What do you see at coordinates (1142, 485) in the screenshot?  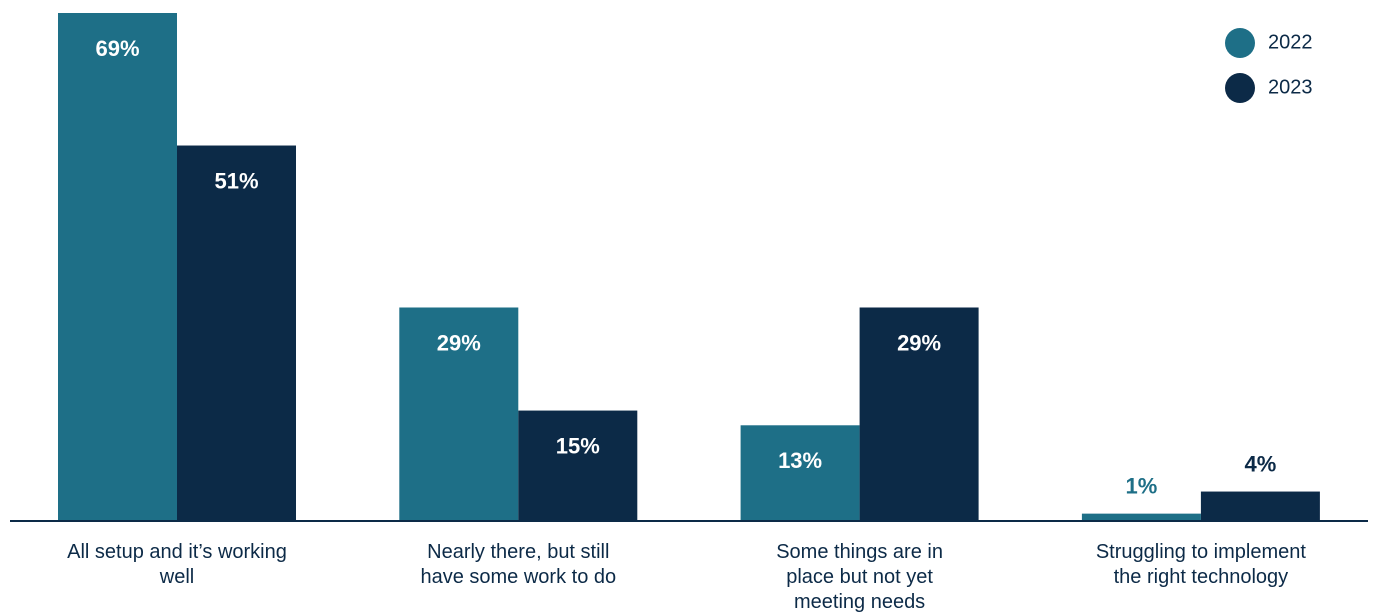 I see `value-label: 1%` at bounding box center [1142, 485].